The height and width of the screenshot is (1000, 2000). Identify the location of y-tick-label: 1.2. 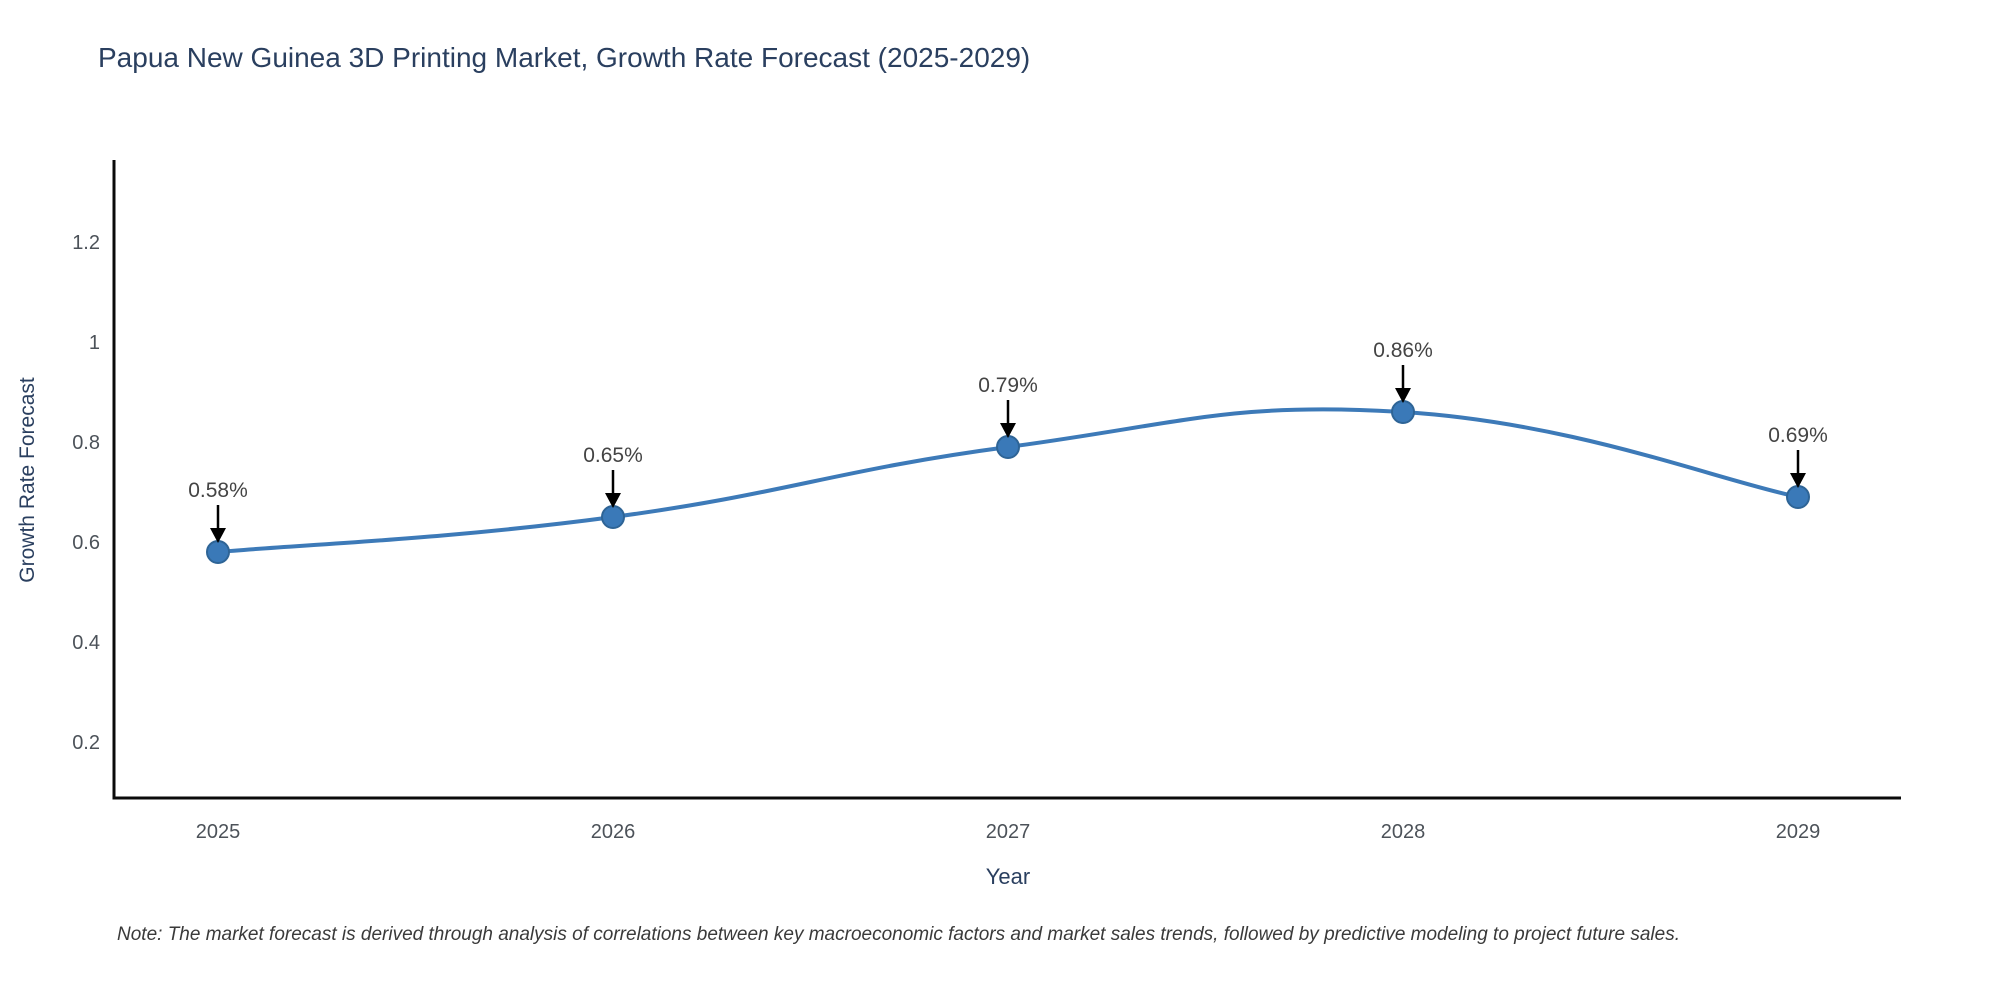
(86, 243).